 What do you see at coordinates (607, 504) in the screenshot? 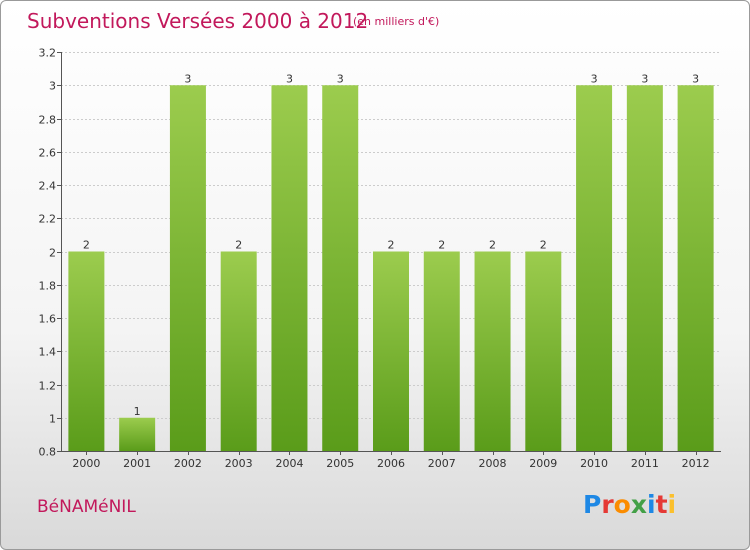
I see `logo-letter: r` at bounding box center [607, 504].